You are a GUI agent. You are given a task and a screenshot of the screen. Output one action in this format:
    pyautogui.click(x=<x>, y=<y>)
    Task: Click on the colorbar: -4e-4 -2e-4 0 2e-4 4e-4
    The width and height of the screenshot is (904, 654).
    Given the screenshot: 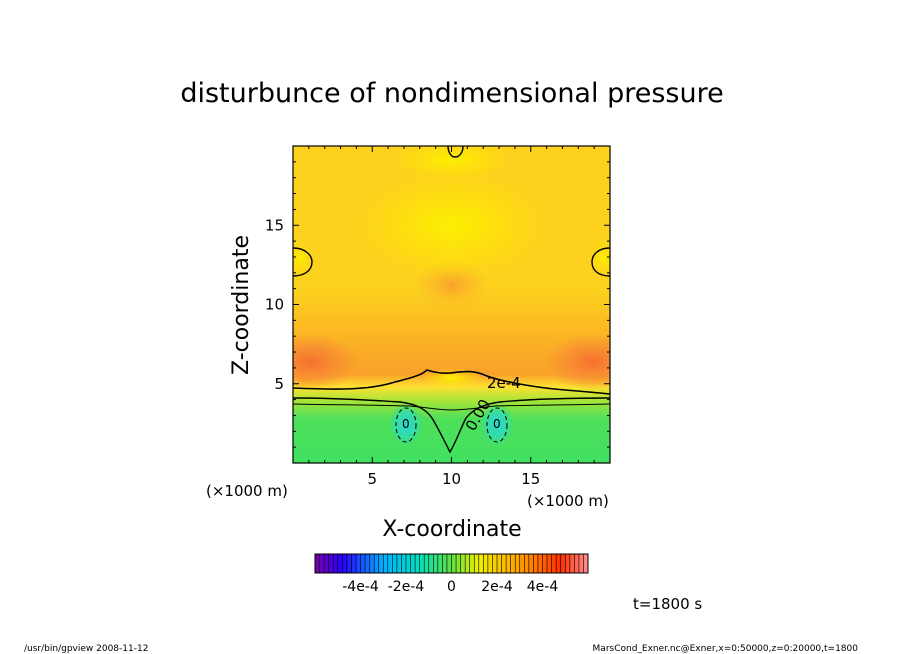 What is the action you would take?
    pyautogui.click(x=451, y=574)
    